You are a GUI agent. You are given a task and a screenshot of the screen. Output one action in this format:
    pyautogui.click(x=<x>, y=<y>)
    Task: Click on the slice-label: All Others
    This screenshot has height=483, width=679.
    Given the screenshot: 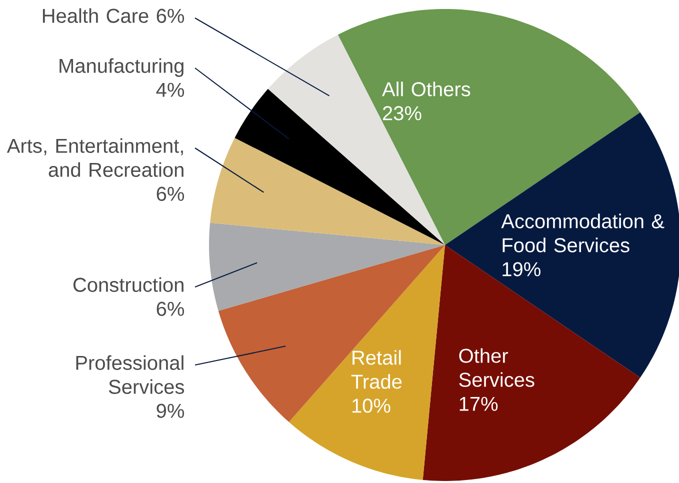 What is the action you would take?
    pyautogui.click(x=426, y=89)
    